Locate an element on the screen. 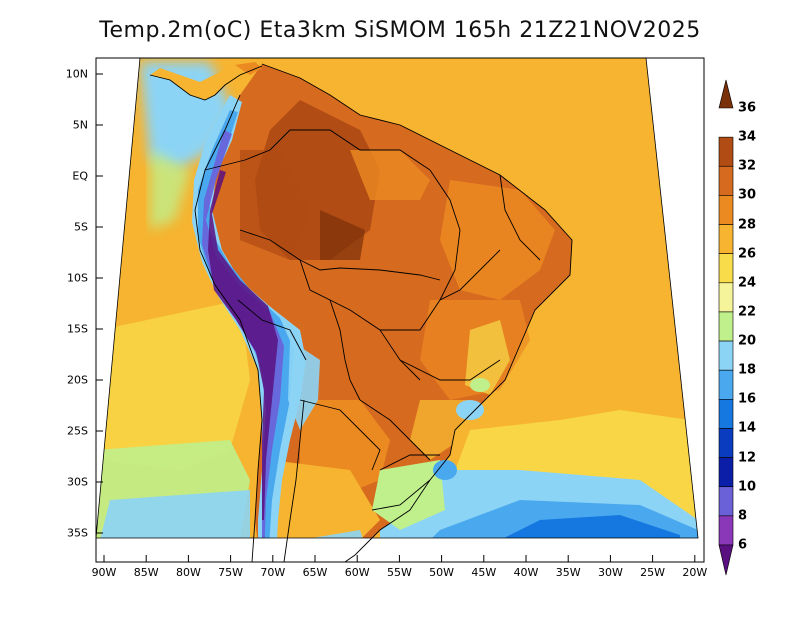 The image size is (800, 618). lat-tick-label: 30S is located at coordinates (77, 482).